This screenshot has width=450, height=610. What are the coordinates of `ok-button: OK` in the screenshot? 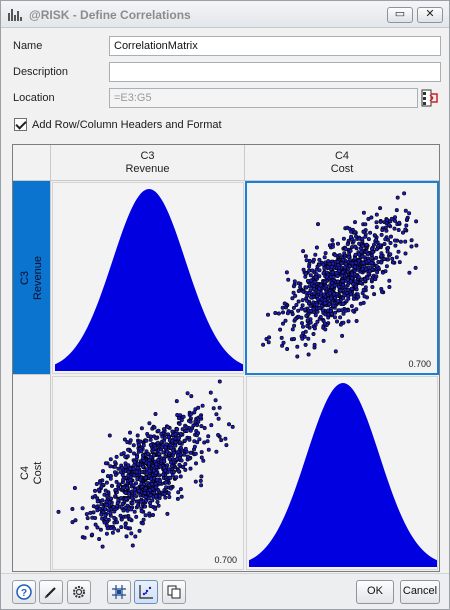 It's located at (375, 592).